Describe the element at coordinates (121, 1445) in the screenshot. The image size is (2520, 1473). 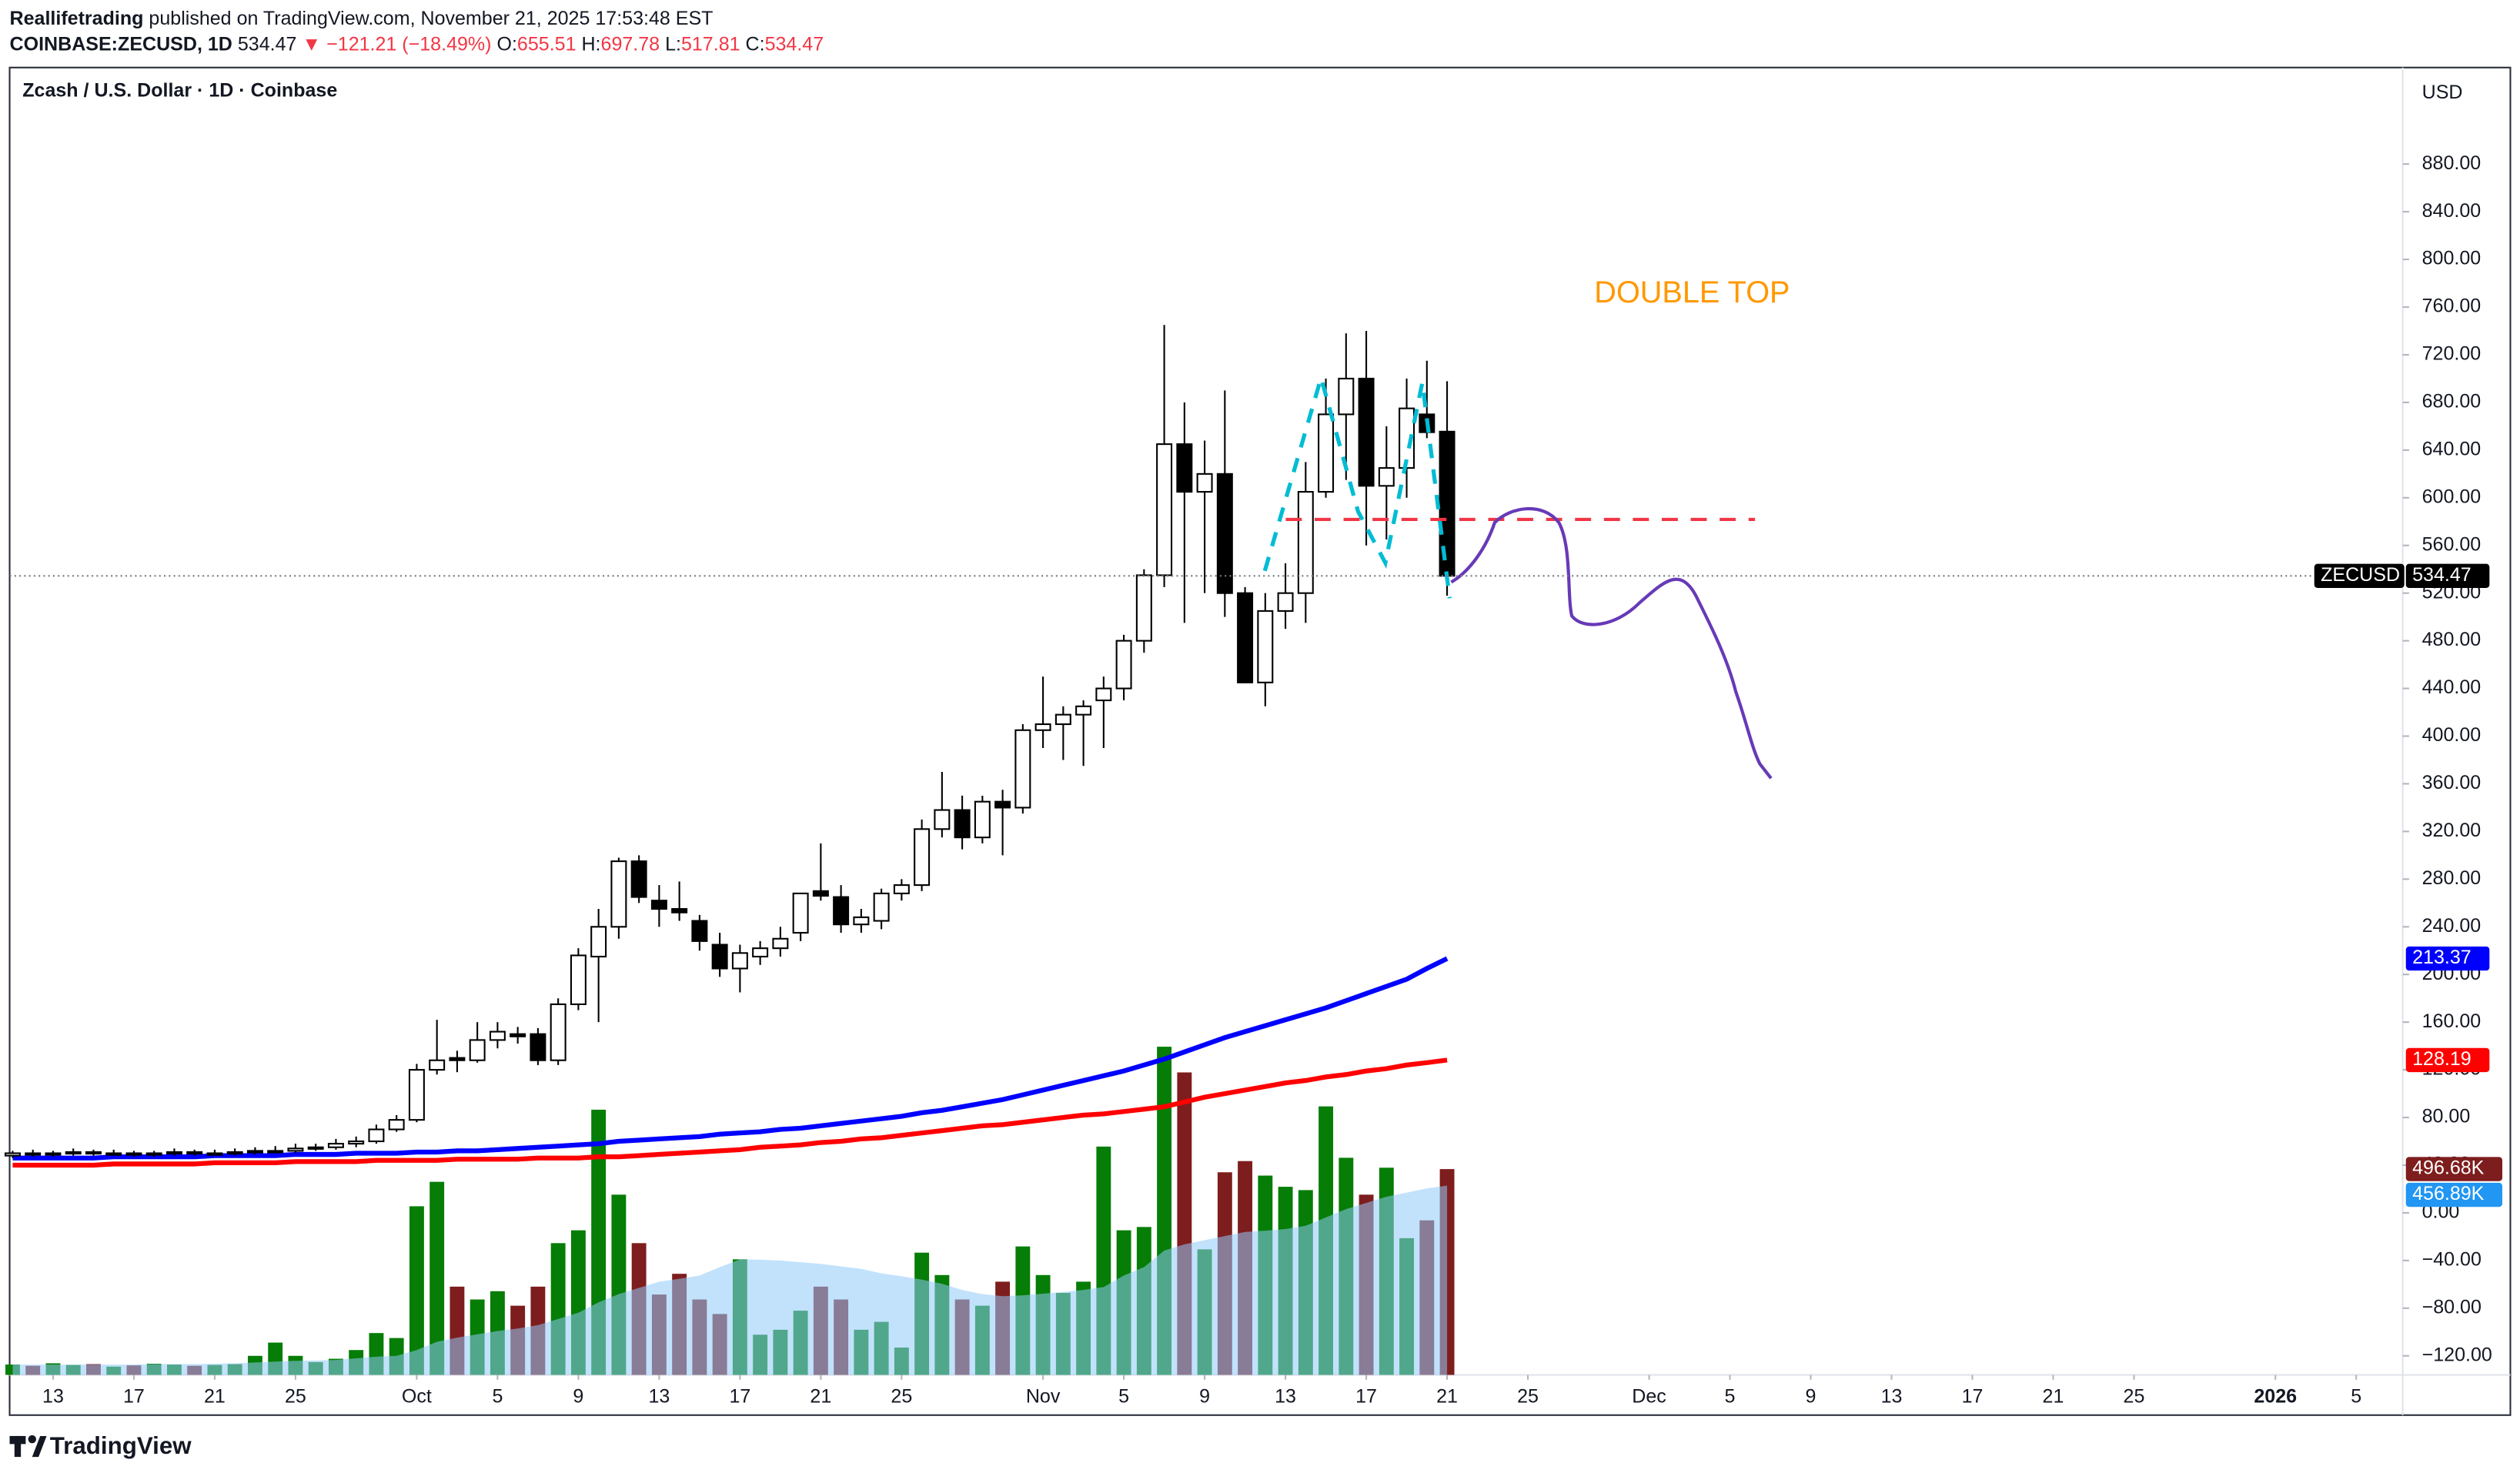
I see `brand: TradingView` at that location.